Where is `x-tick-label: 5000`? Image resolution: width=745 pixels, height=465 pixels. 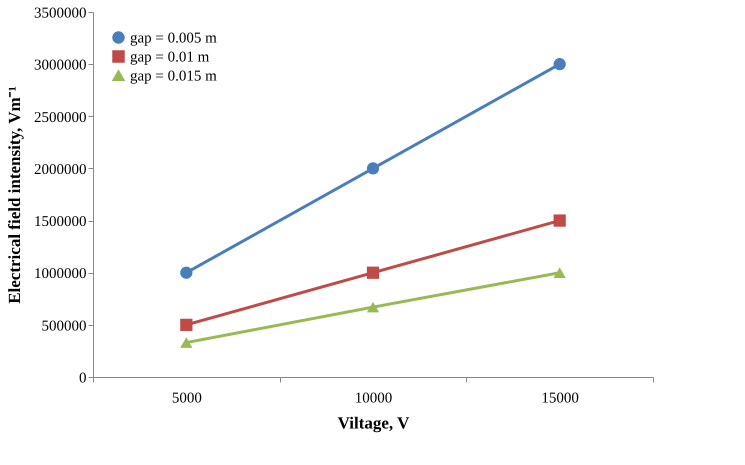 x-tick-label: 5000 is located at coordinates (187, 398).